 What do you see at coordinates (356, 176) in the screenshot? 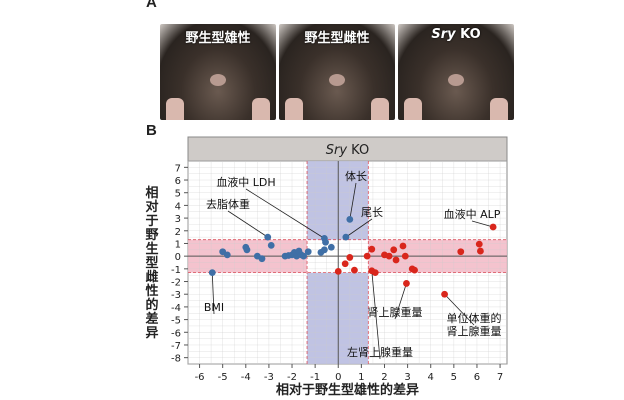
I see `annotation-label: 体长` at bounding box center [356, 176].